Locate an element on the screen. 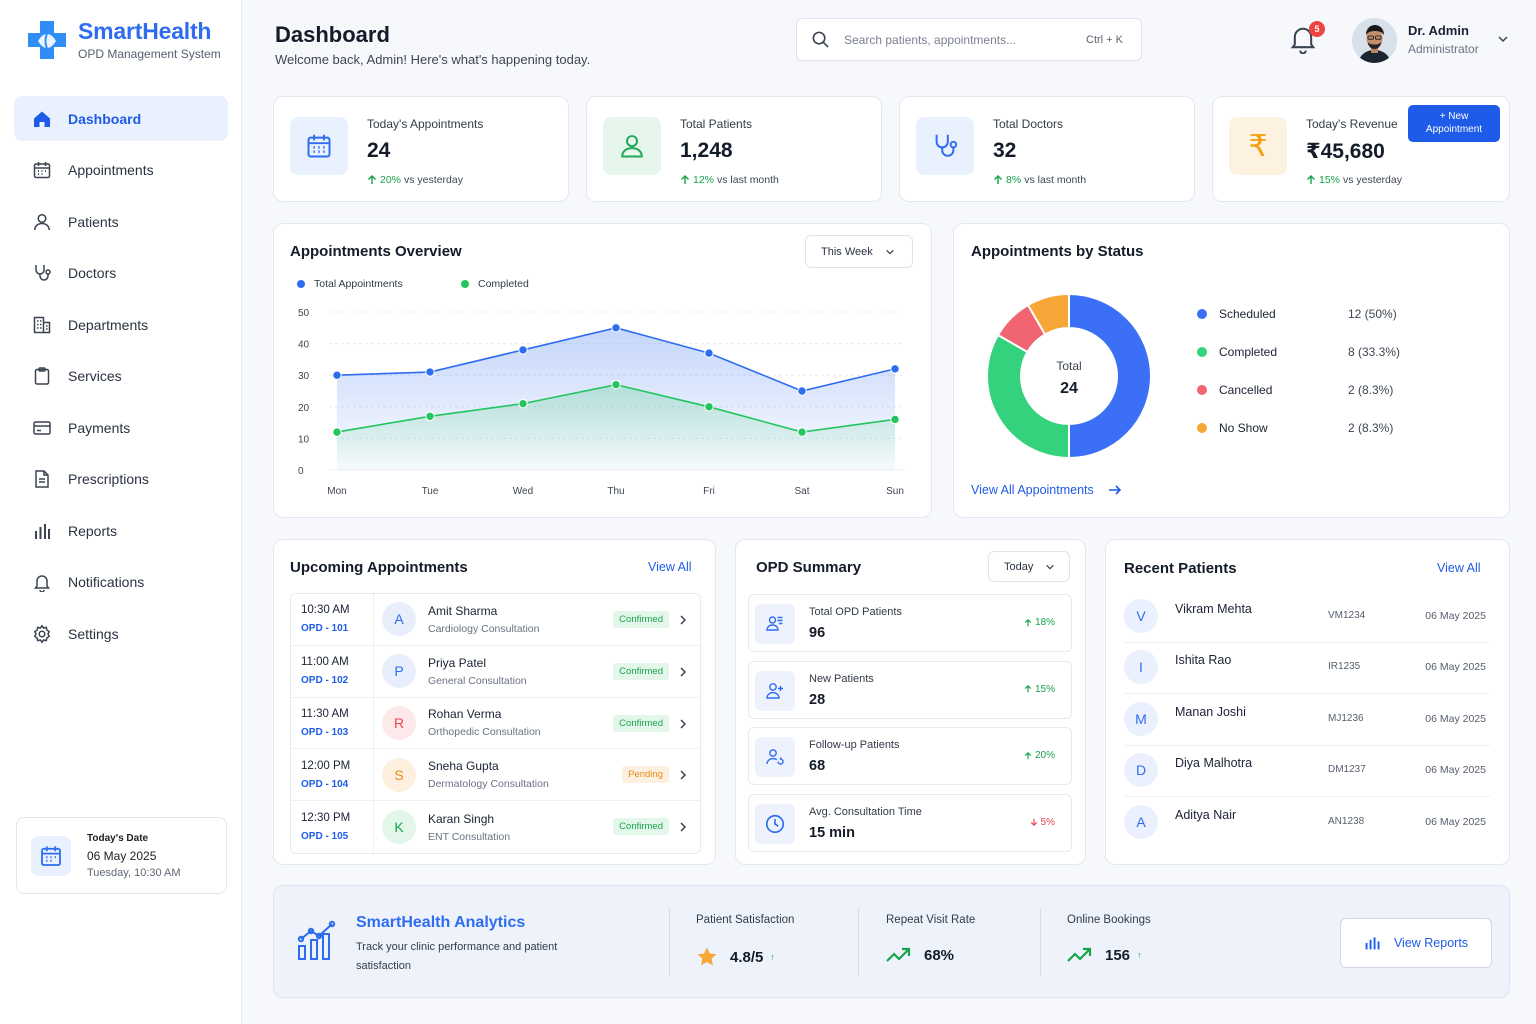 The height and width of the screenshot is (1024, 1536). users-refresh-icon is located at coordinates (775, 757).